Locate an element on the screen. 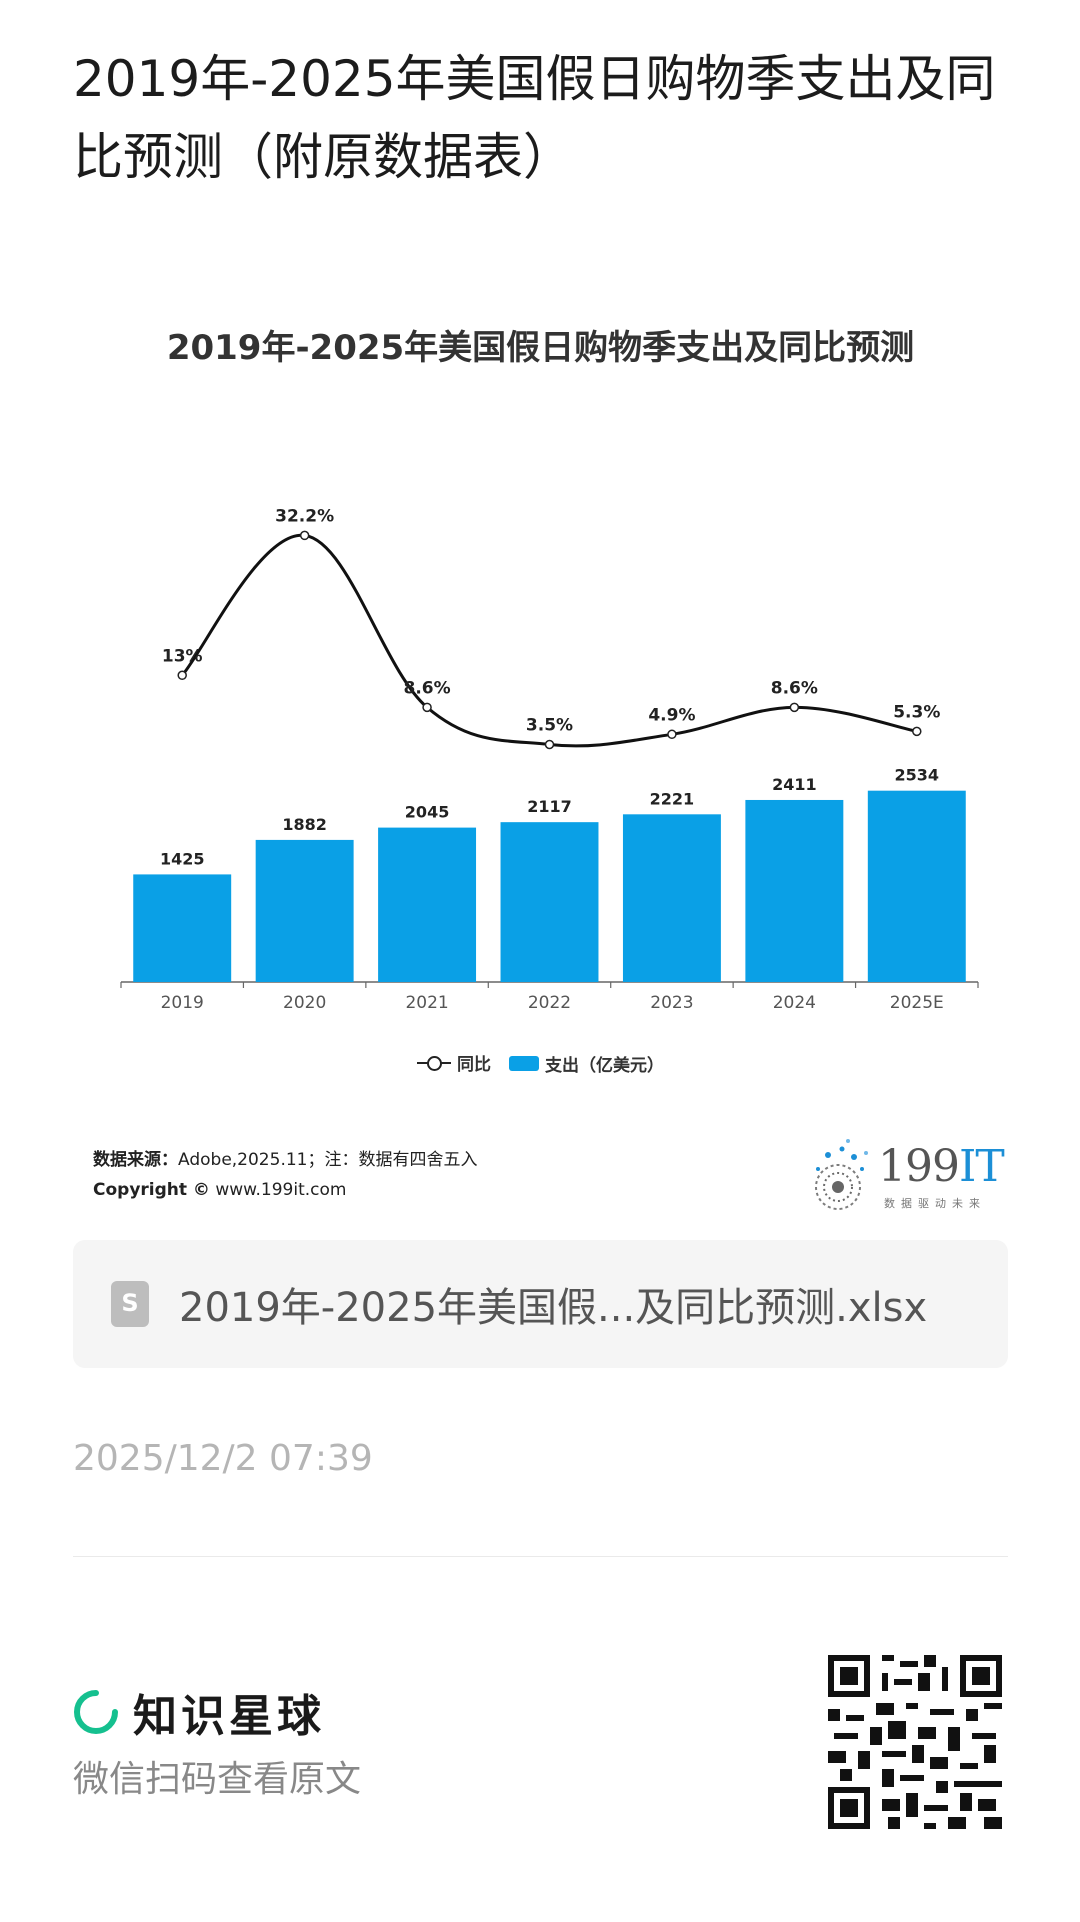 The image size is (1080, 1922). bar-2019 is located at coordinates (182, 928).